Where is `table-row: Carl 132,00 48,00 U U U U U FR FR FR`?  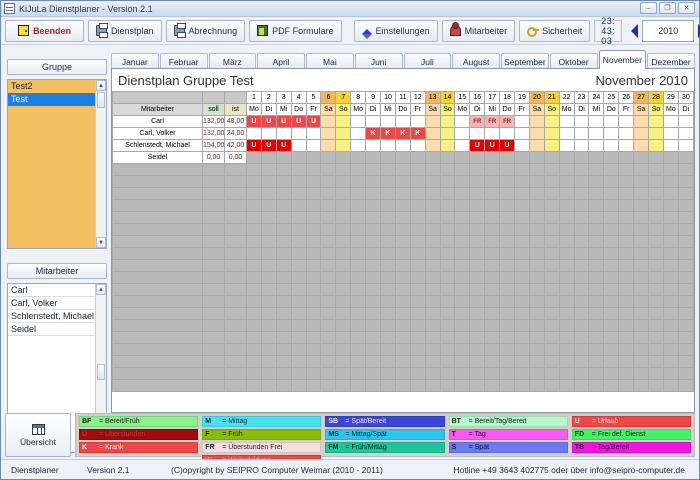 table-row: Carl 132,00 48,00 U U U U U FR FR FR is located at coordinates (403, 121).